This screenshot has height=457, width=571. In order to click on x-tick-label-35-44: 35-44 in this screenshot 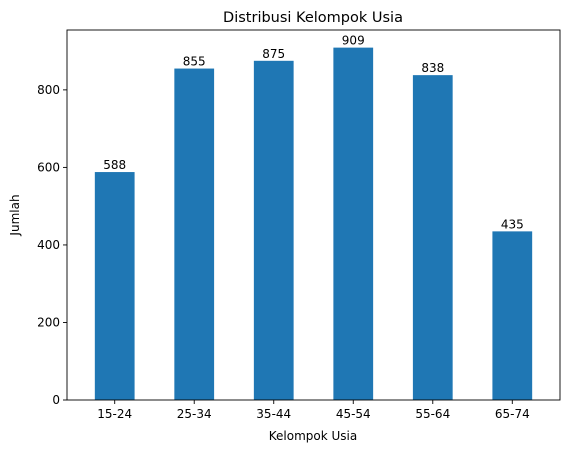, I will do `click(273, 414)`.